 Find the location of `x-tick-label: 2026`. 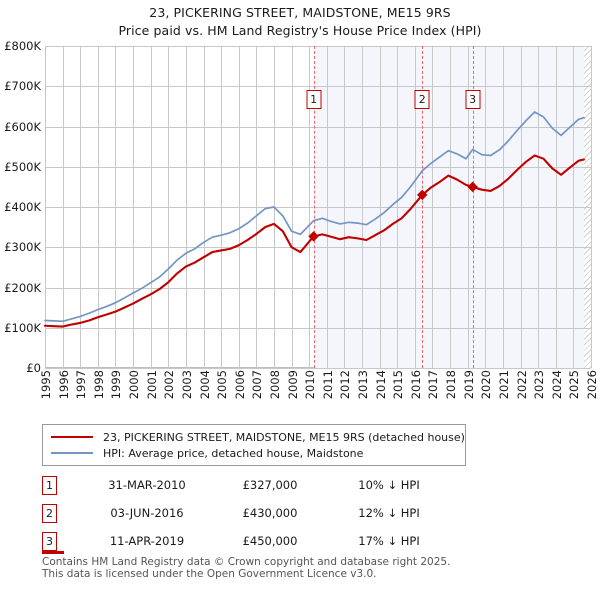

x-tick-label: 2026 is located at coordinates (592, 385).